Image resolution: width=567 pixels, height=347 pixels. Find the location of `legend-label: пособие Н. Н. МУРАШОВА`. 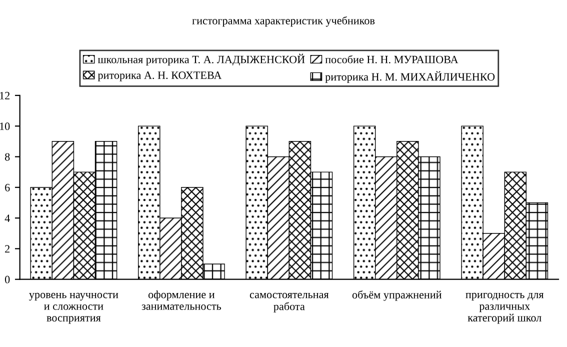

legend-label: пособие Н. Н. МУРАШОВА is located at coordinates (391, 59).